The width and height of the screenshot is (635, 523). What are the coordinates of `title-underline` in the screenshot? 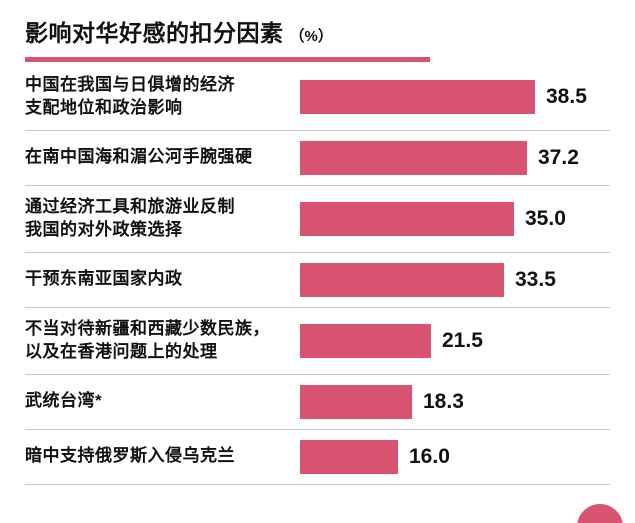 It's located at (227, 59).